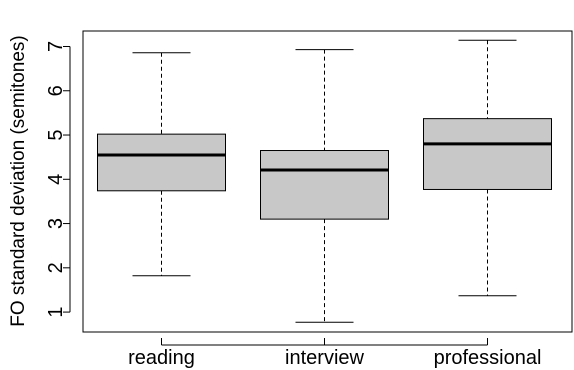 This screenshot has height=370, width=574. What do you see at coordinates (324, 185) in the screenshot?
I see `box-interview` at bounding box center [324, 185].